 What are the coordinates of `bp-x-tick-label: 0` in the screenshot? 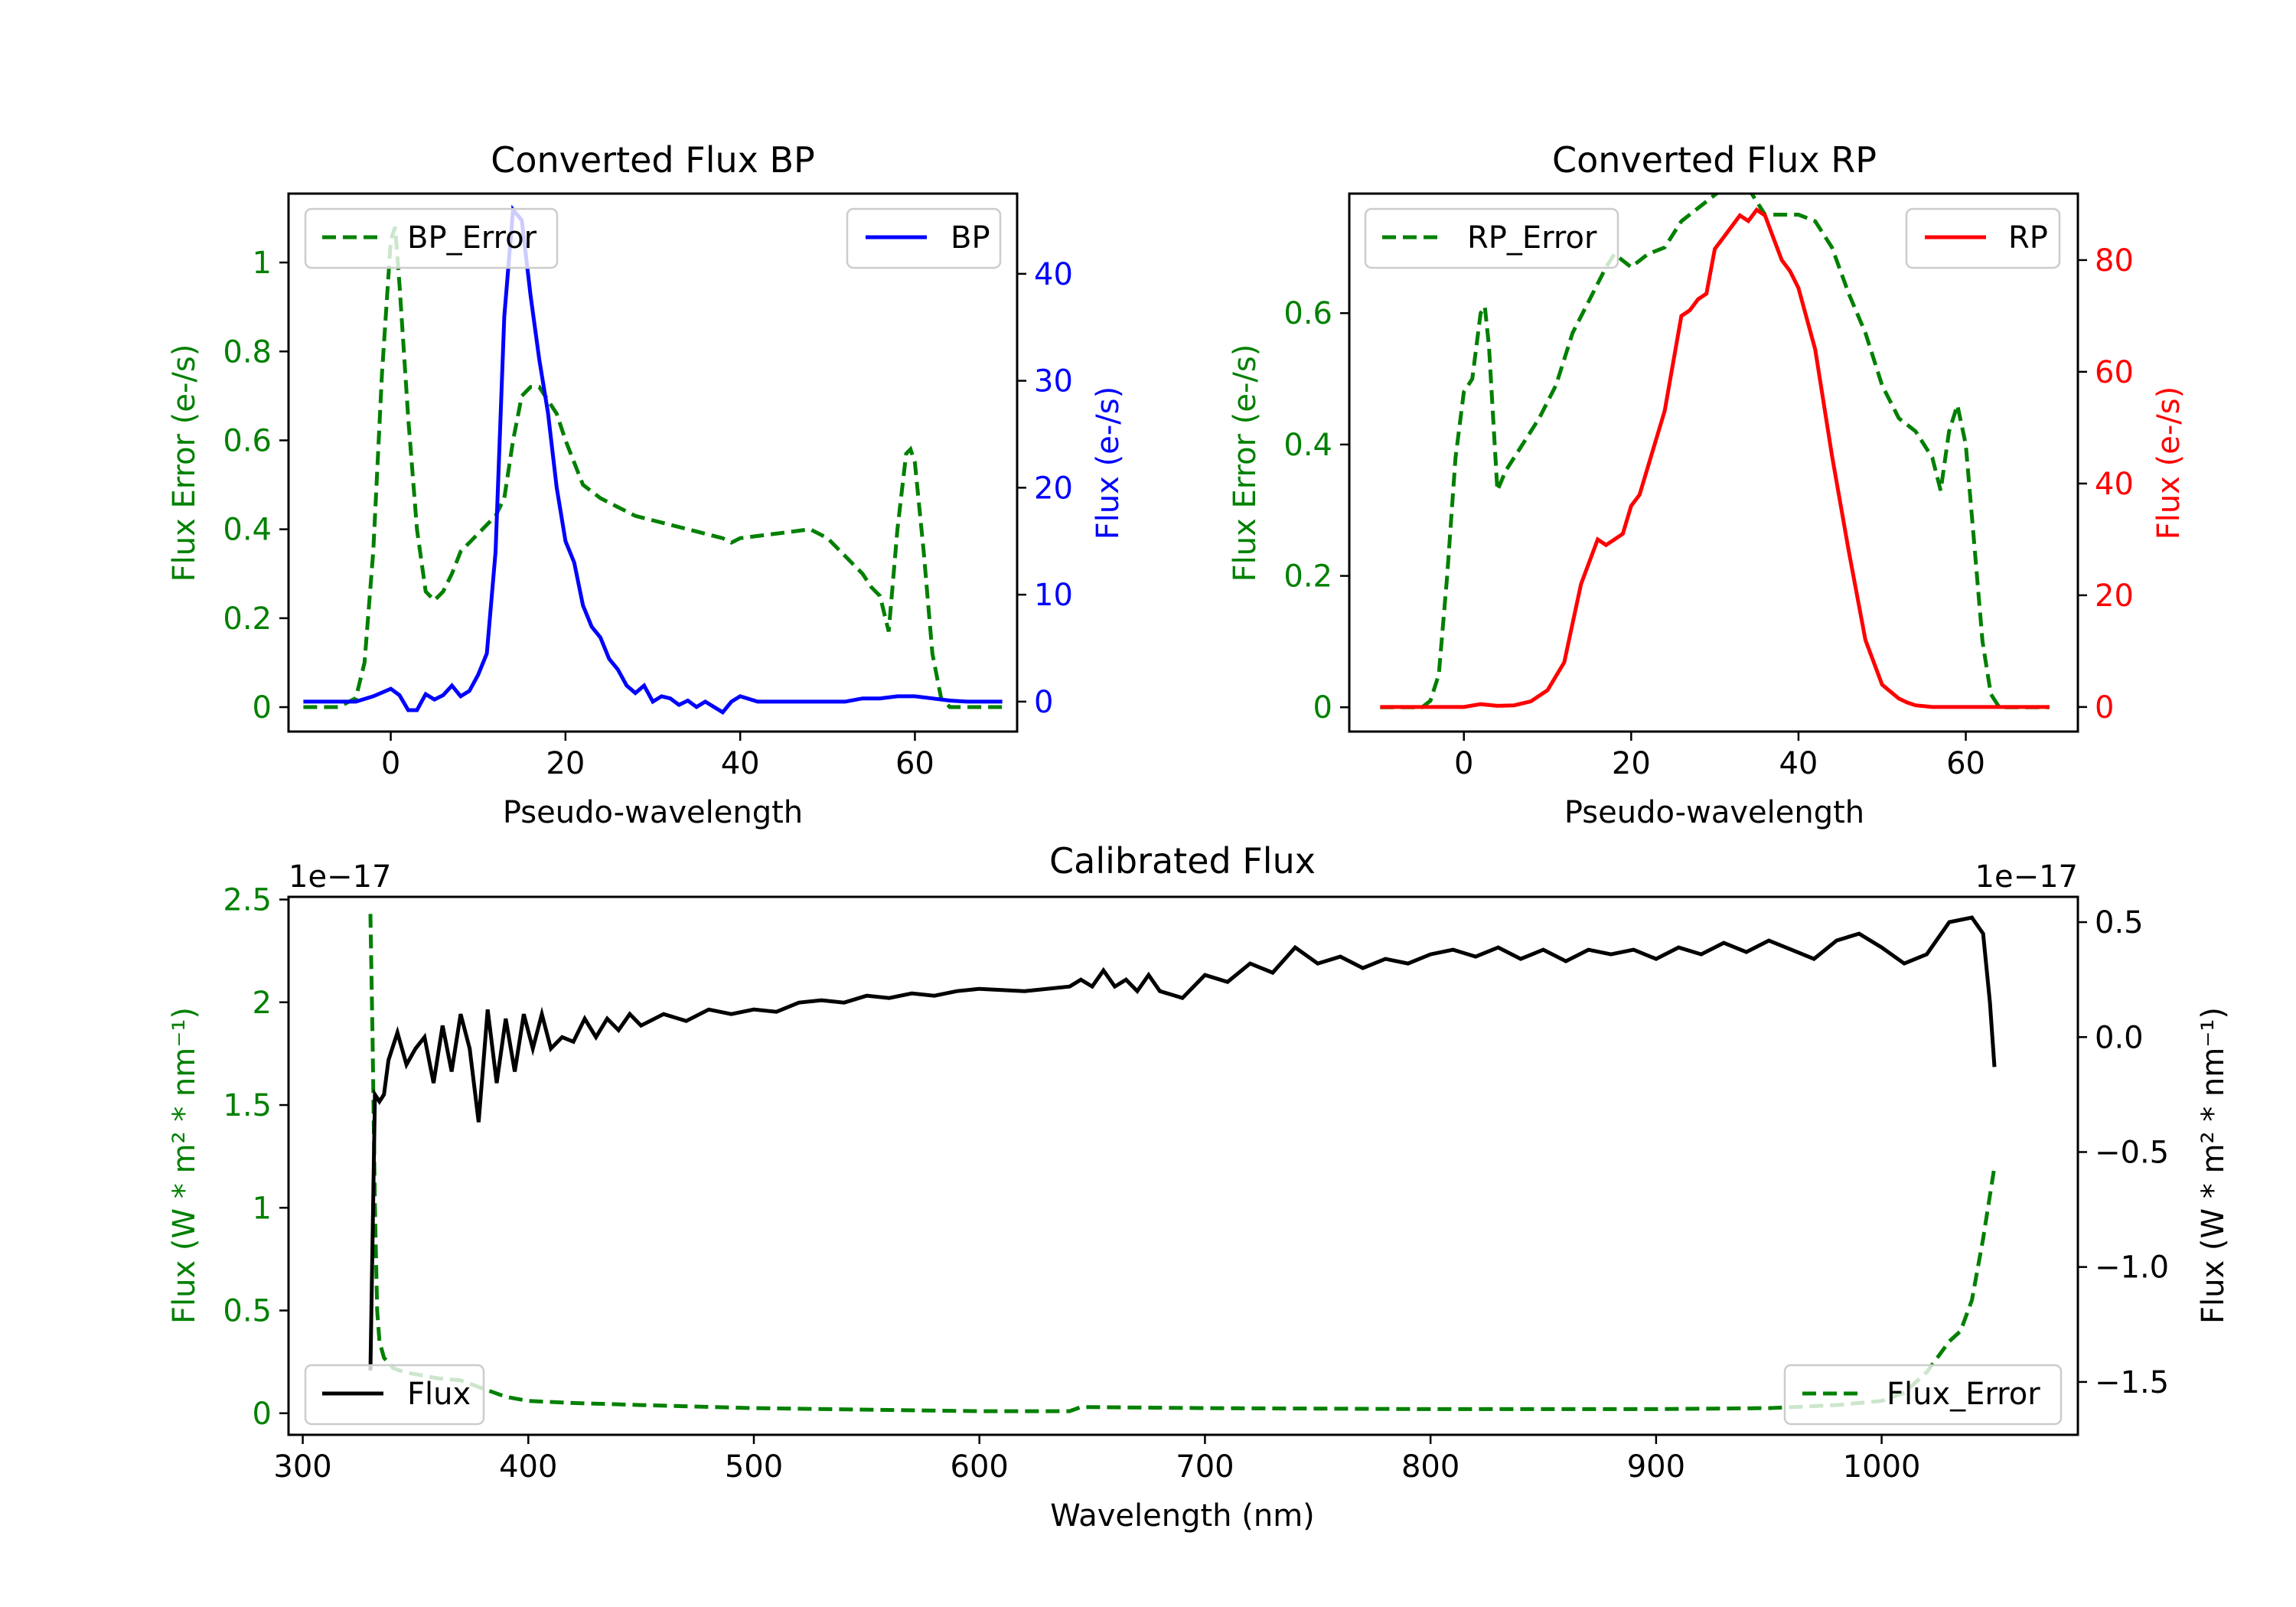 It's located at (390, 763).